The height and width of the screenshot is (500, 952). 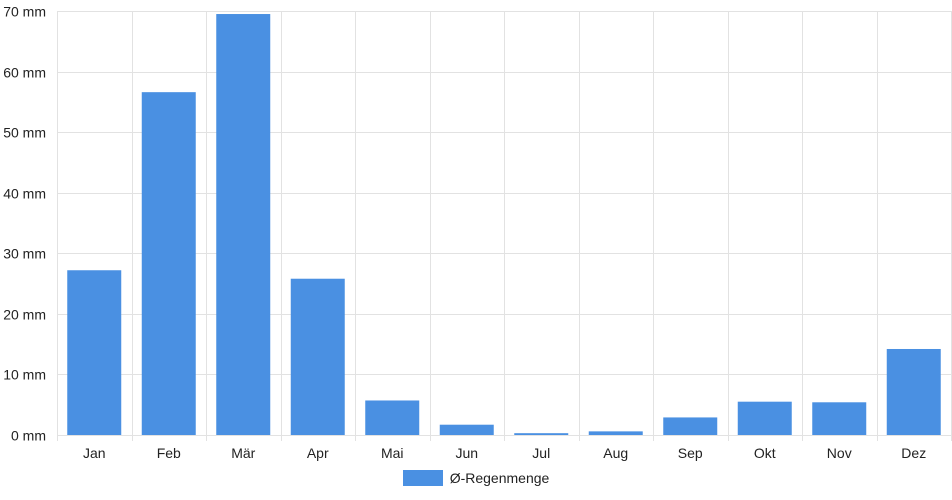 What do you see at coordinates (541, 453) in the screenshot?
I see `x-tick-label: Jul` at bounding box center [541, 453].